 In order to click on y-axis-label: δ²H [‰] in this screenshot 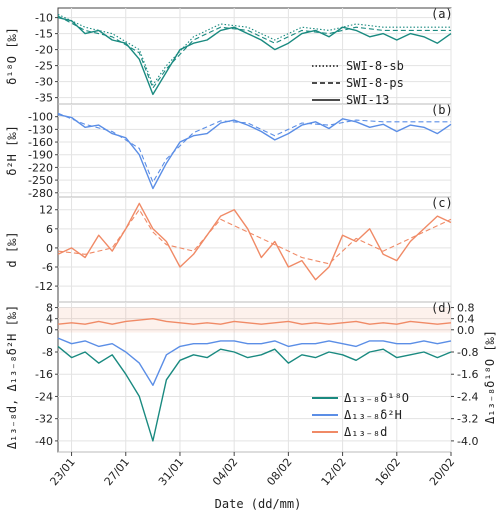, I will do `click(12, 150)`.